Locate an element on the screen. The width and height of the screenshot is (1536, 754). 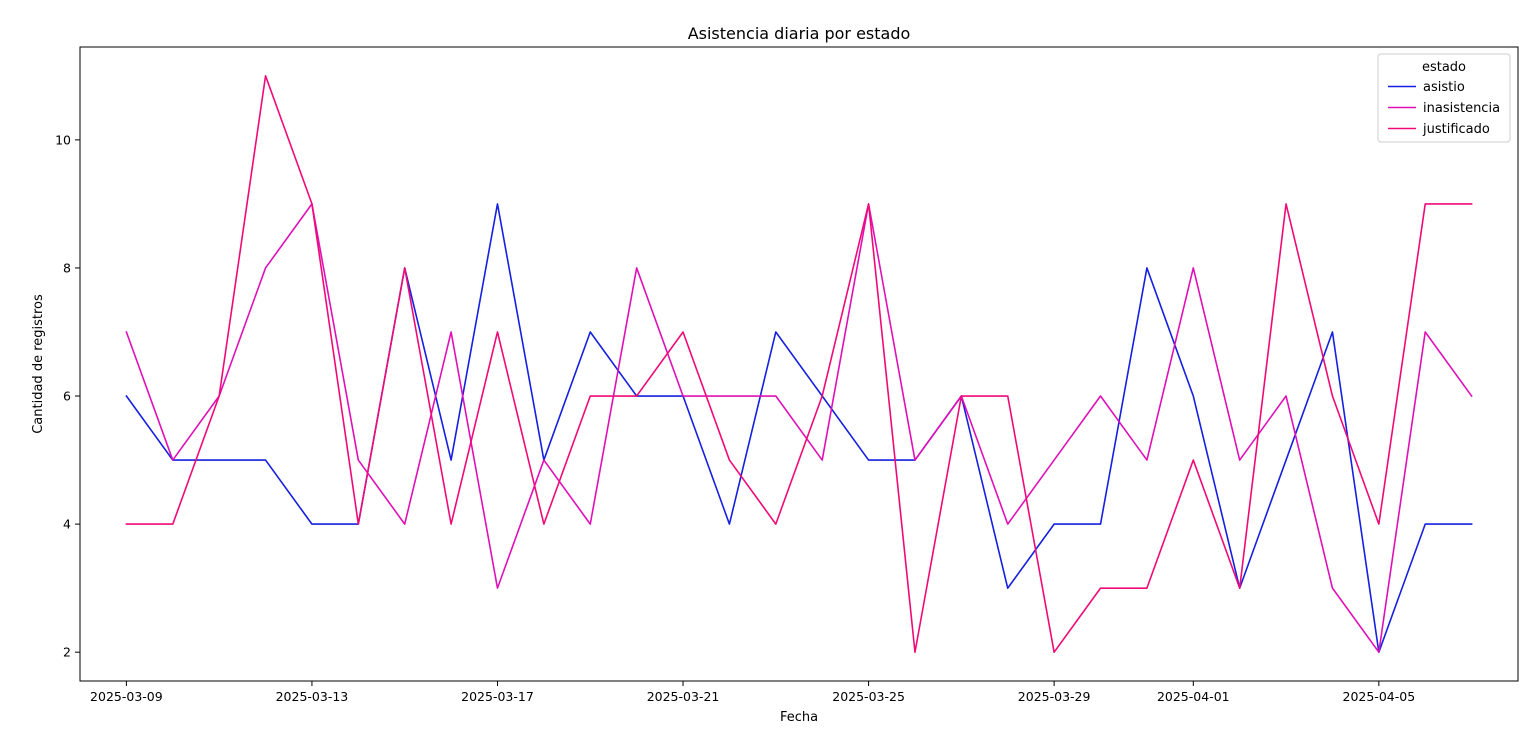
x-tick-label: 2025-04-01 is located at coordinates (1193, 696).